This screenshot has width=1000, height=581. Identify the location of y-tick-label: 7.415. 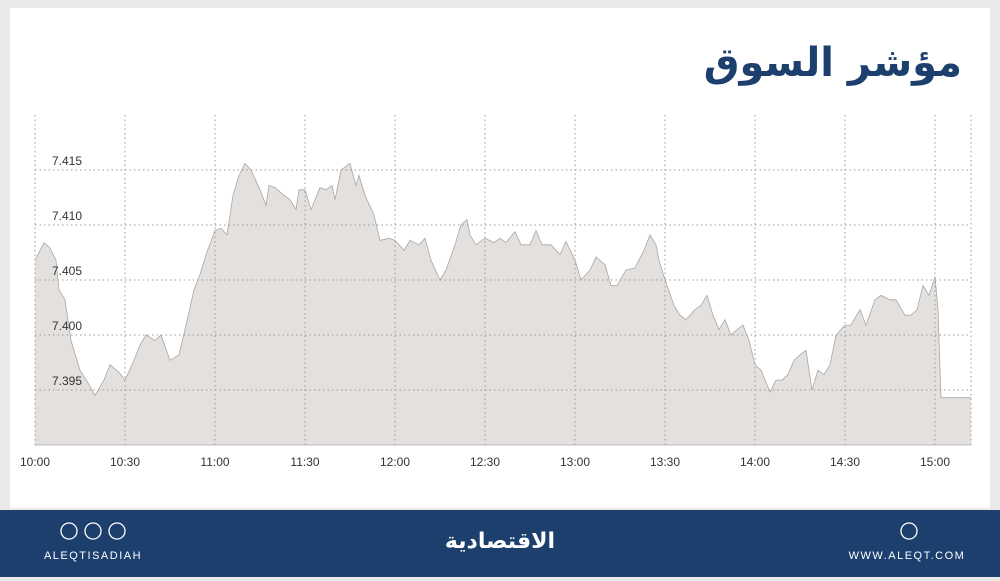
(67, 161).